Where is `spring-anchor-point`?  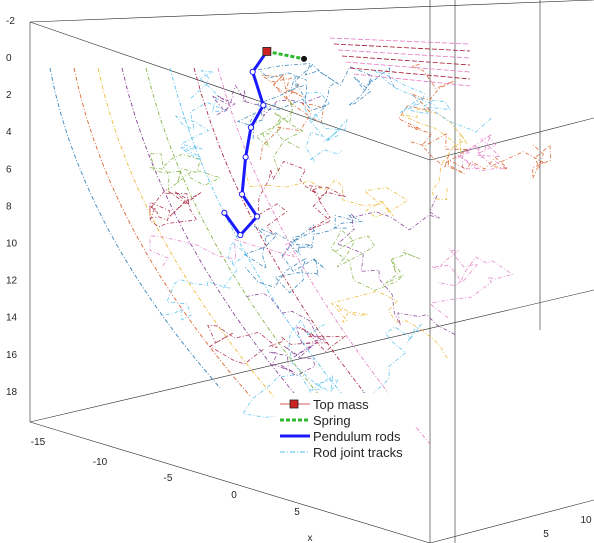
spring-anchor-point is located at coordinates (304, 58).